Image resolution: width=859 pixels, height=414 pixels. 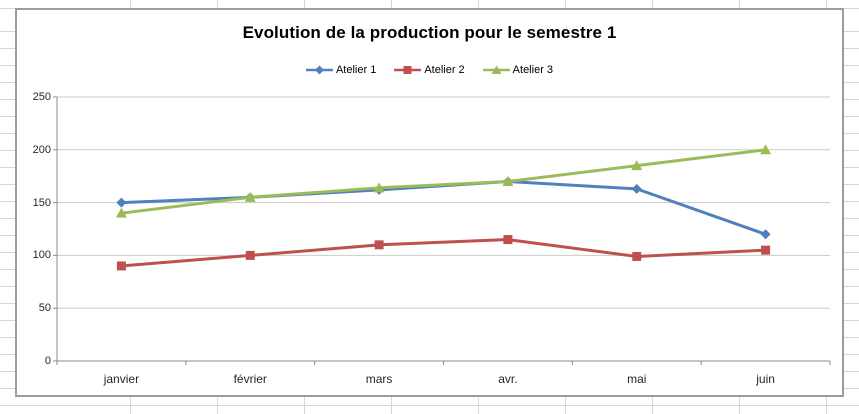 I want to click on chart-legend: Atelier 1 Atelier 2 Atelier 3, so click(x=429, y=70).